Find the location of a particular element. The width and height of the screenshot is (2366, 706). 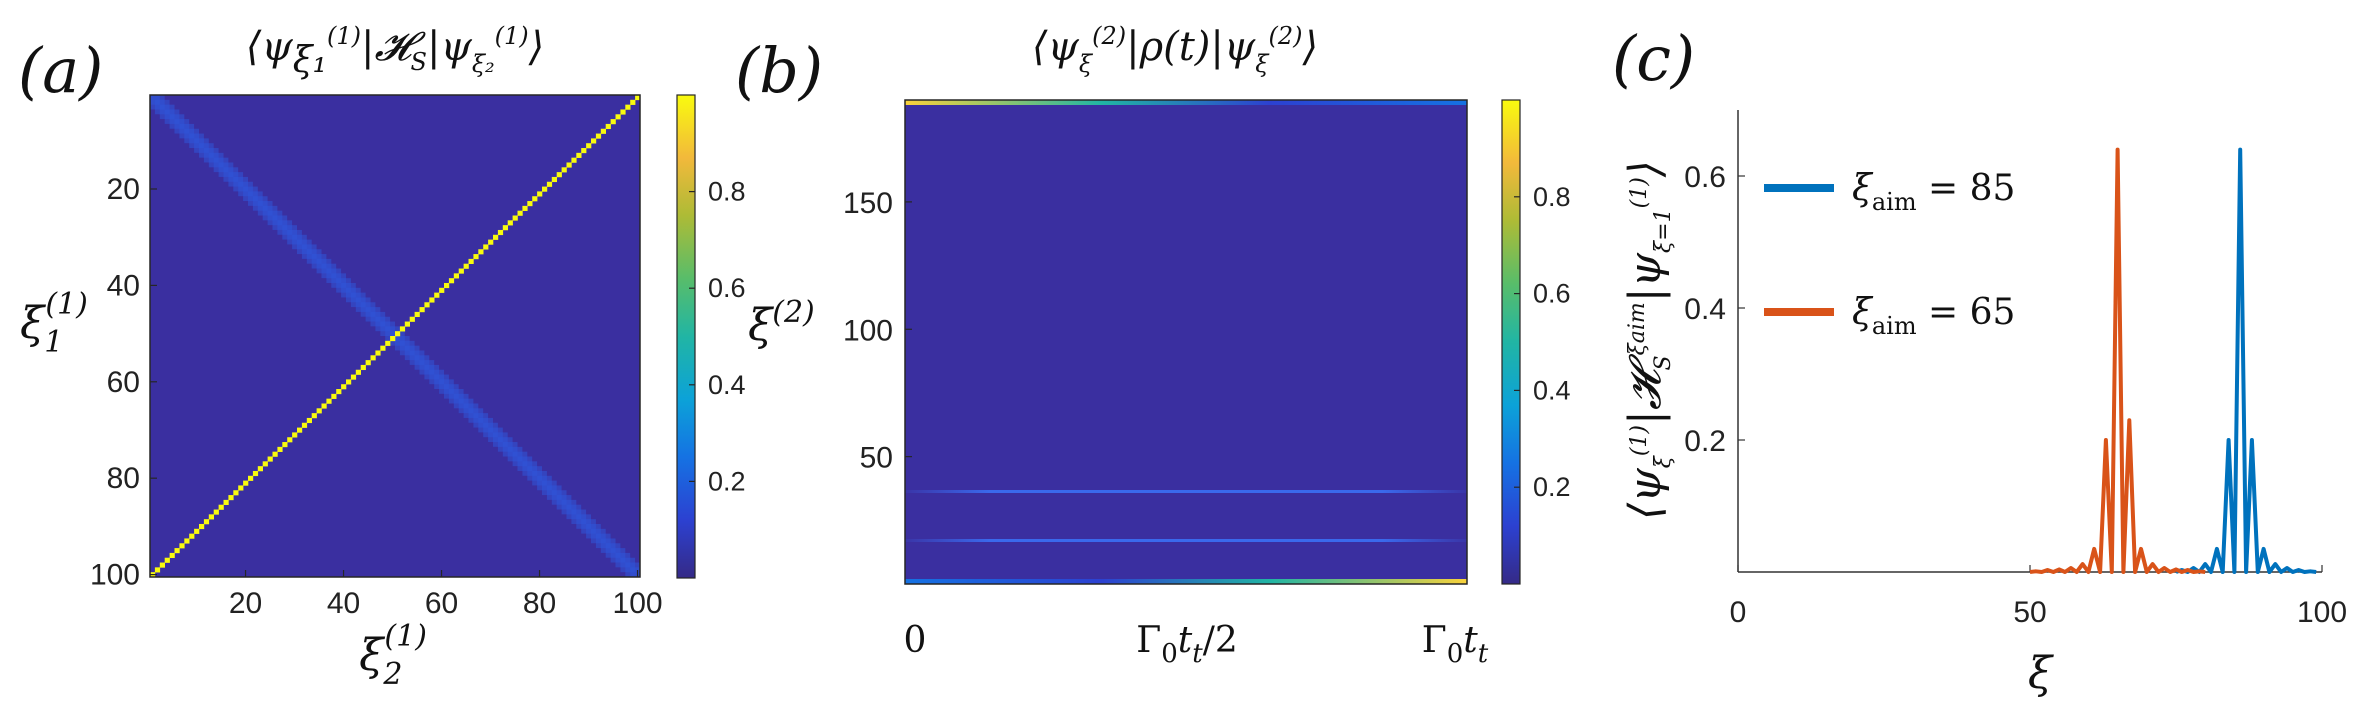

panel-c-y-label: ⟨ψξ(1)|𝓗Sξaim|ψξ=1(1)⟩ is located at coordinates (1648, 340).